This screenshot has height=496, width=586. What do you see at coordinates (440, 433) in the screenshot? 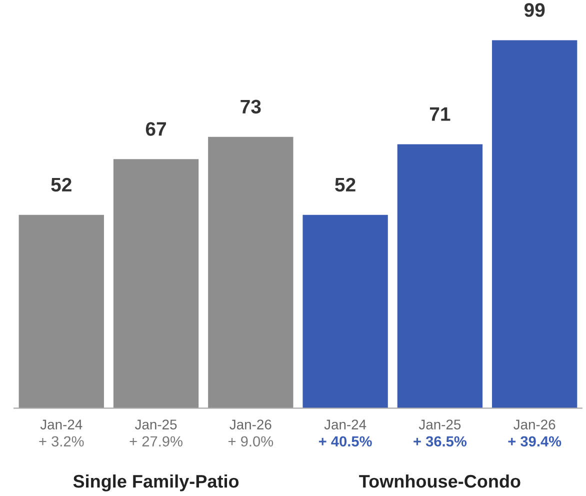
I see `x-tick-label: Jan-25 + 36.5%` at bounding box center [440, 433].